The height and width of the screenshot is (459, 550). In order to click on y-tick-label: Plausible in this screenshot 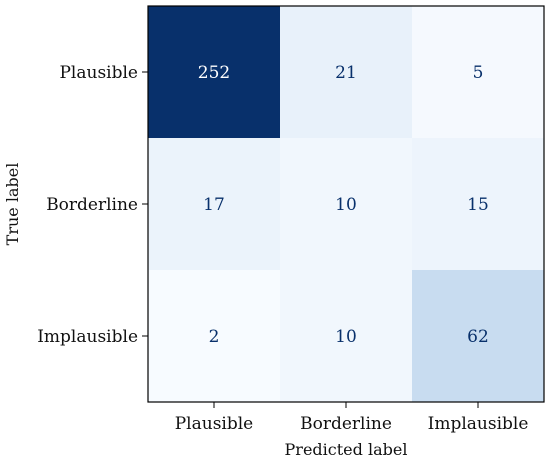, I will do `click(98, 73)`.